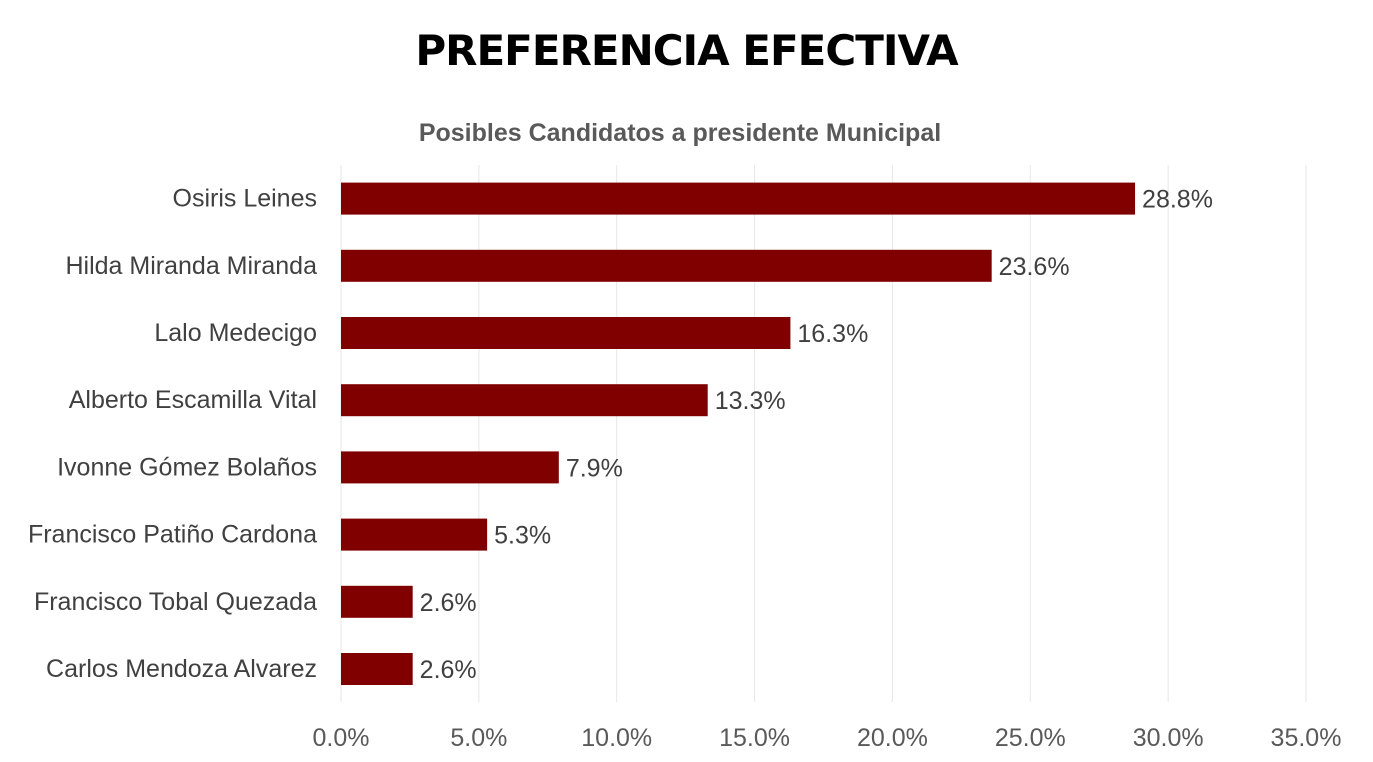 Image resolution: width=1373 pixels, height=762 pixels. What do you see at coordinates (616, 738) in the screenshot?
I see `x-tick-label: 10.0%` at bounding box center [616, 738].